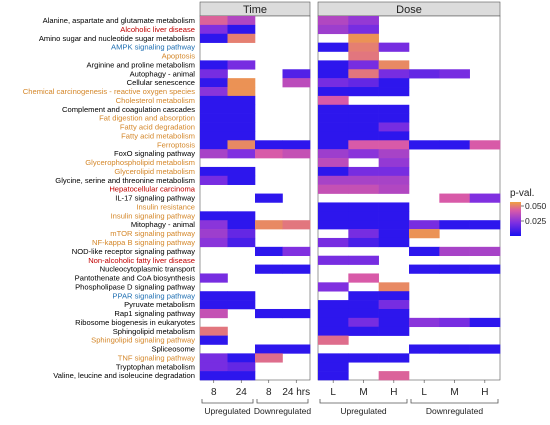 The height and width of the screenshot is (425, 550). Describe the element at coordinates (454, 392) in the screenshot. I see `x-tick-label-dose: M` at that location.